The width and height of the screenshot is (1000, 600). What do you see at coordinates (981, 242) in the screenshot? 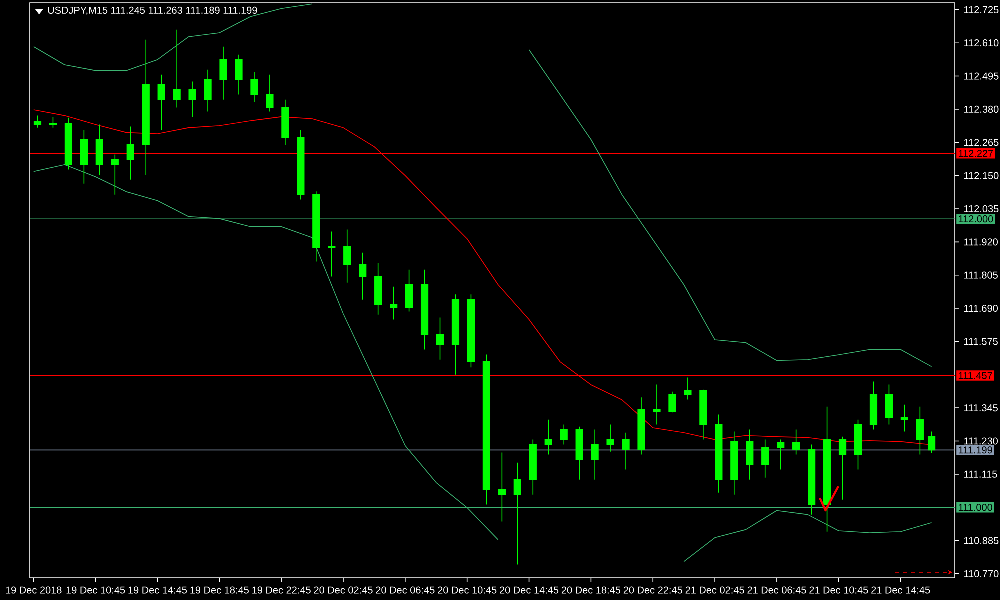
I see `y-tick-label: 111.920` at bounding box center [981, 242].